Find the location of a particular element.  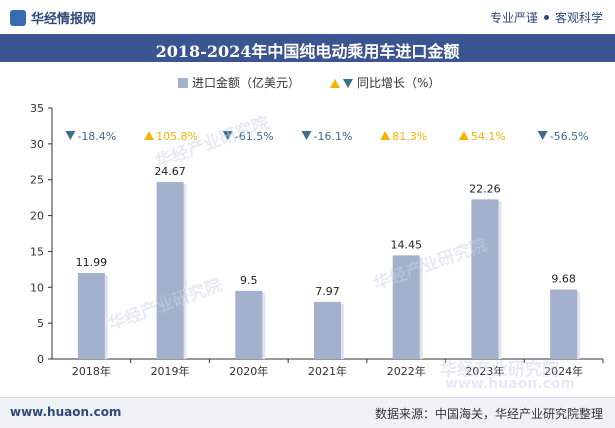

y-tick-label: 30 is located at coordinates (37, 144).